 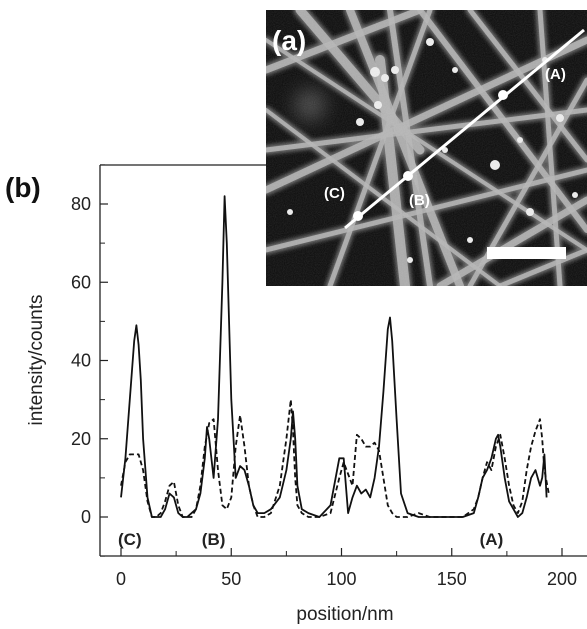 What do you see at coordinates (344, 614) in the screenshot?
I see `x-axis-title: position/nm` at bounding box center [344, 614].